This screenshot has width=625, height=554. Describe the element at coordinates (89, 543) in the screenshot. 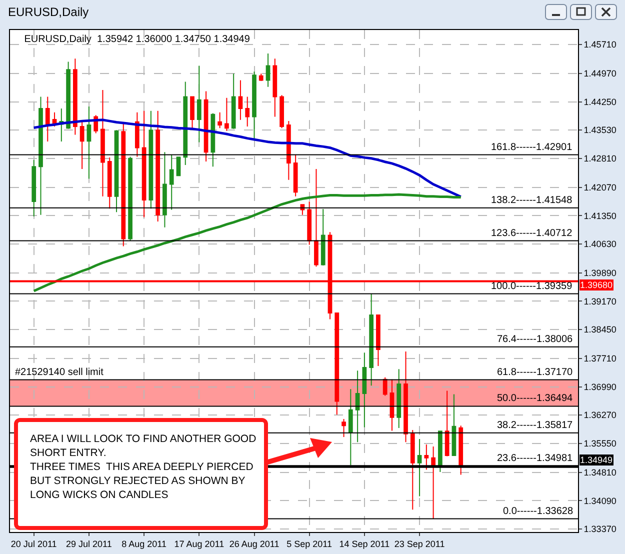

I see `x-tick-label: 29 Jul 2011` at that location.